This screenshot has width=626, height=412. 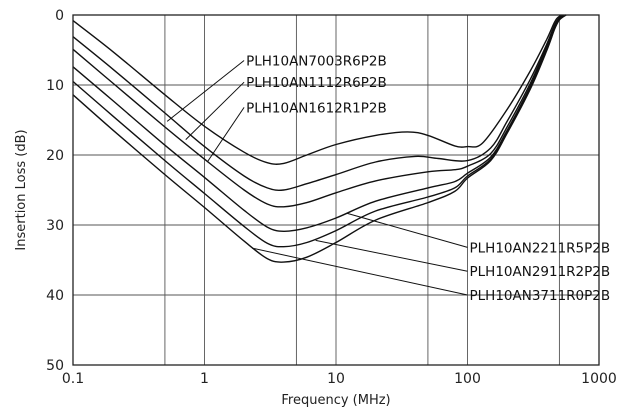 What do you see at coordinates (540, 296) in the screenshot?
I see `series-label-6: PLH10AN3711R0P2B` at bounding box center [540, 296].